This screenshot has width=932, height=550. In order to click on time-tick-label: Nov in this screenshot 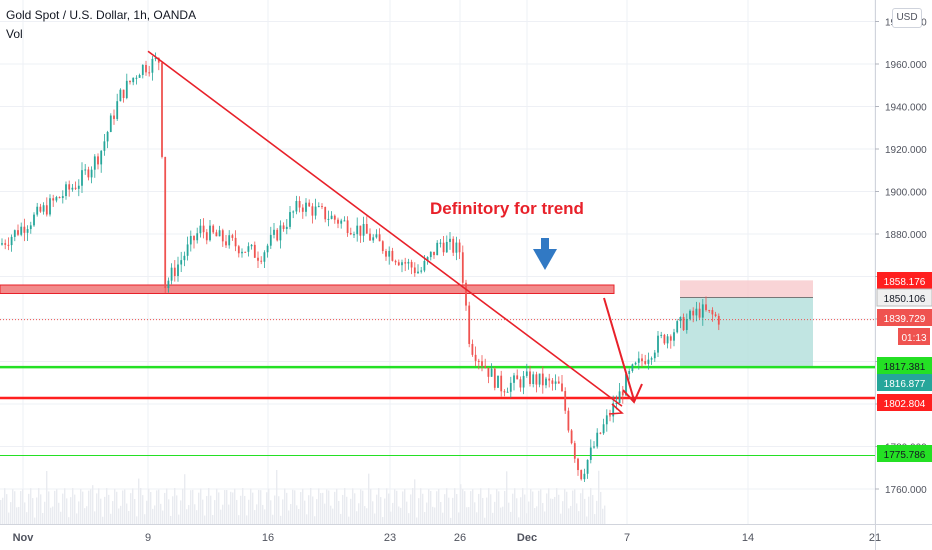, I will do `click(24, 538)`.